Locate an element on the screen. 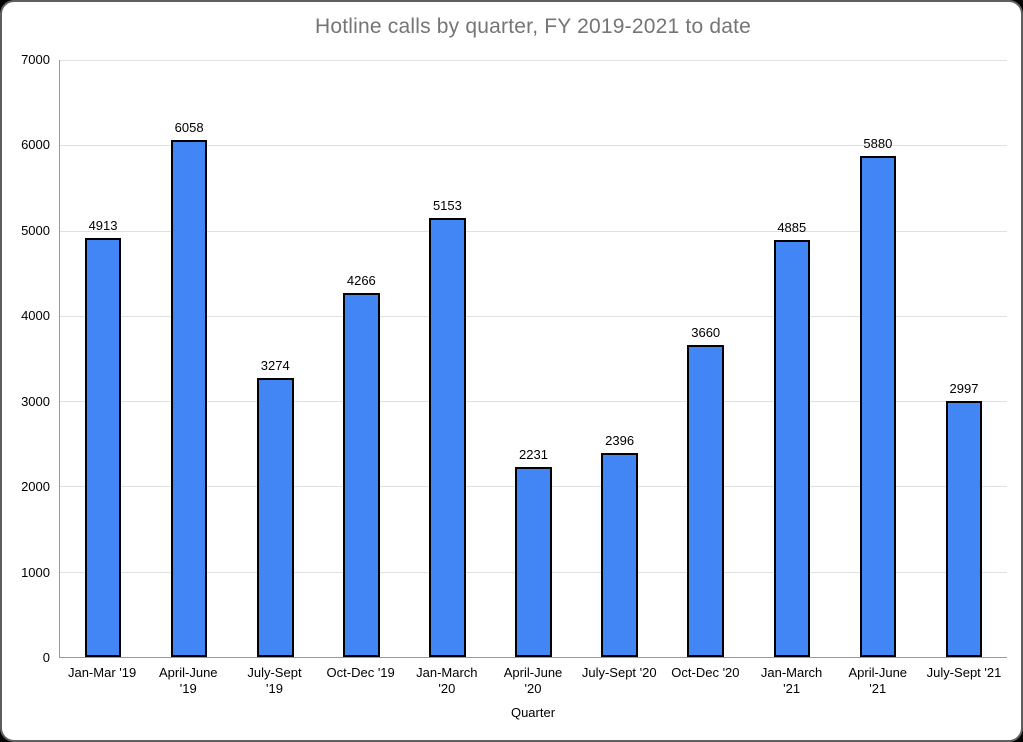 The width and height of the screenshot is (1023, 742). x-tick-label: Jan-March '21 is located at coordinates (792, 681).